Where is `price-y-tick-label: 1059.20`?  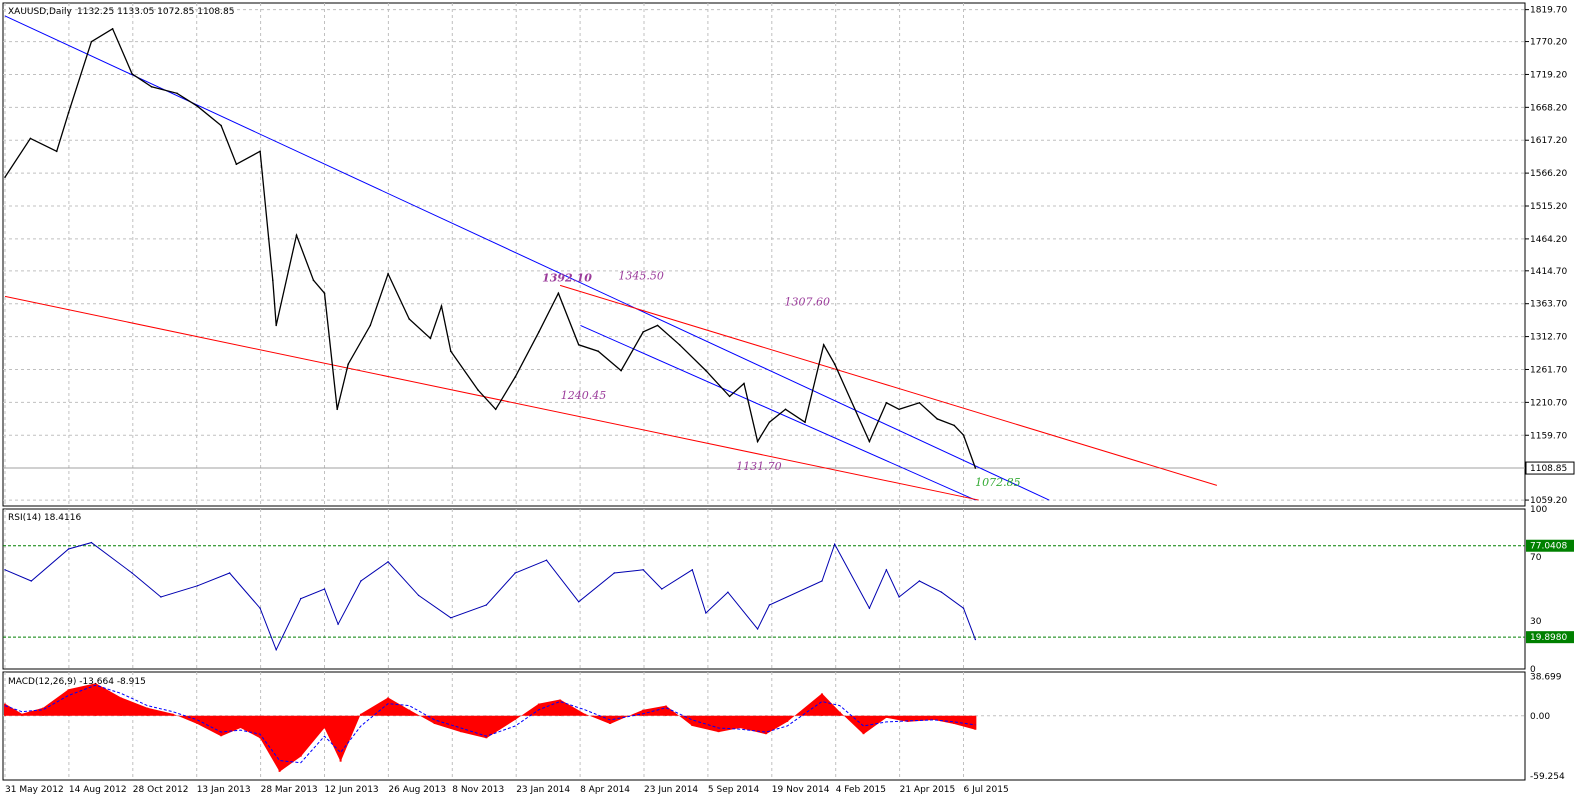
price-y-tick-label: 1059.20 is located at coordinates (1548, 501).